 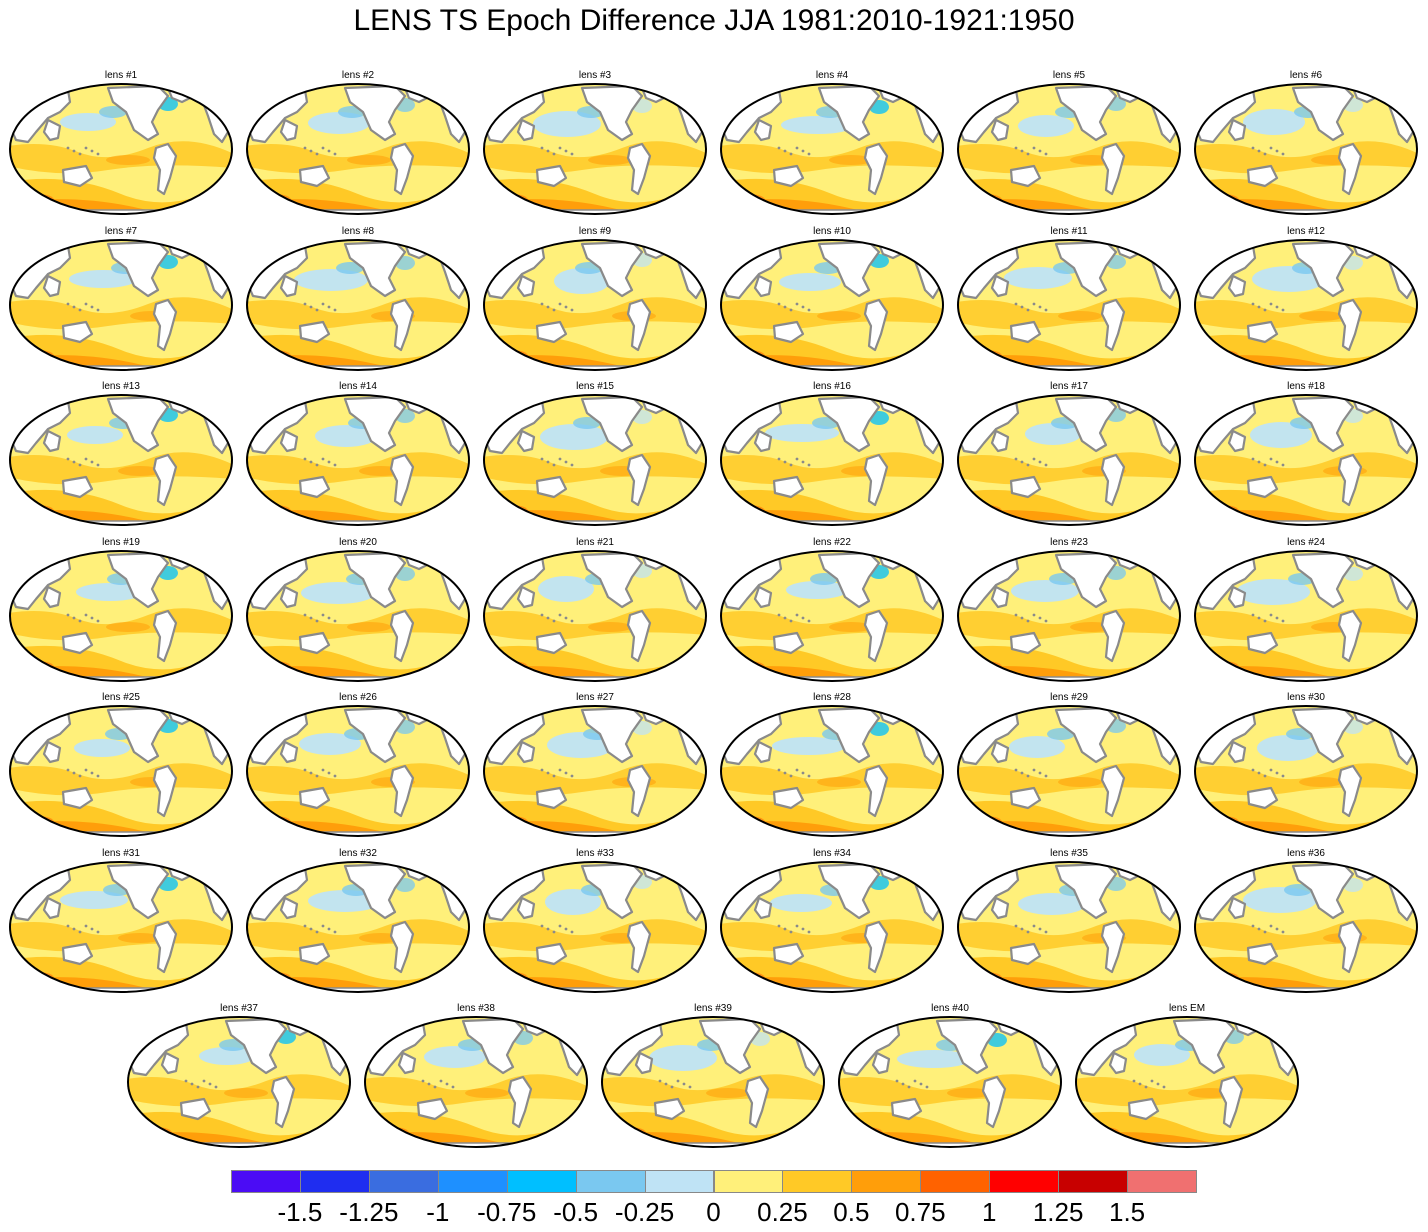 I want to click on map-panel: lens #14, so click(x=358, y=454).